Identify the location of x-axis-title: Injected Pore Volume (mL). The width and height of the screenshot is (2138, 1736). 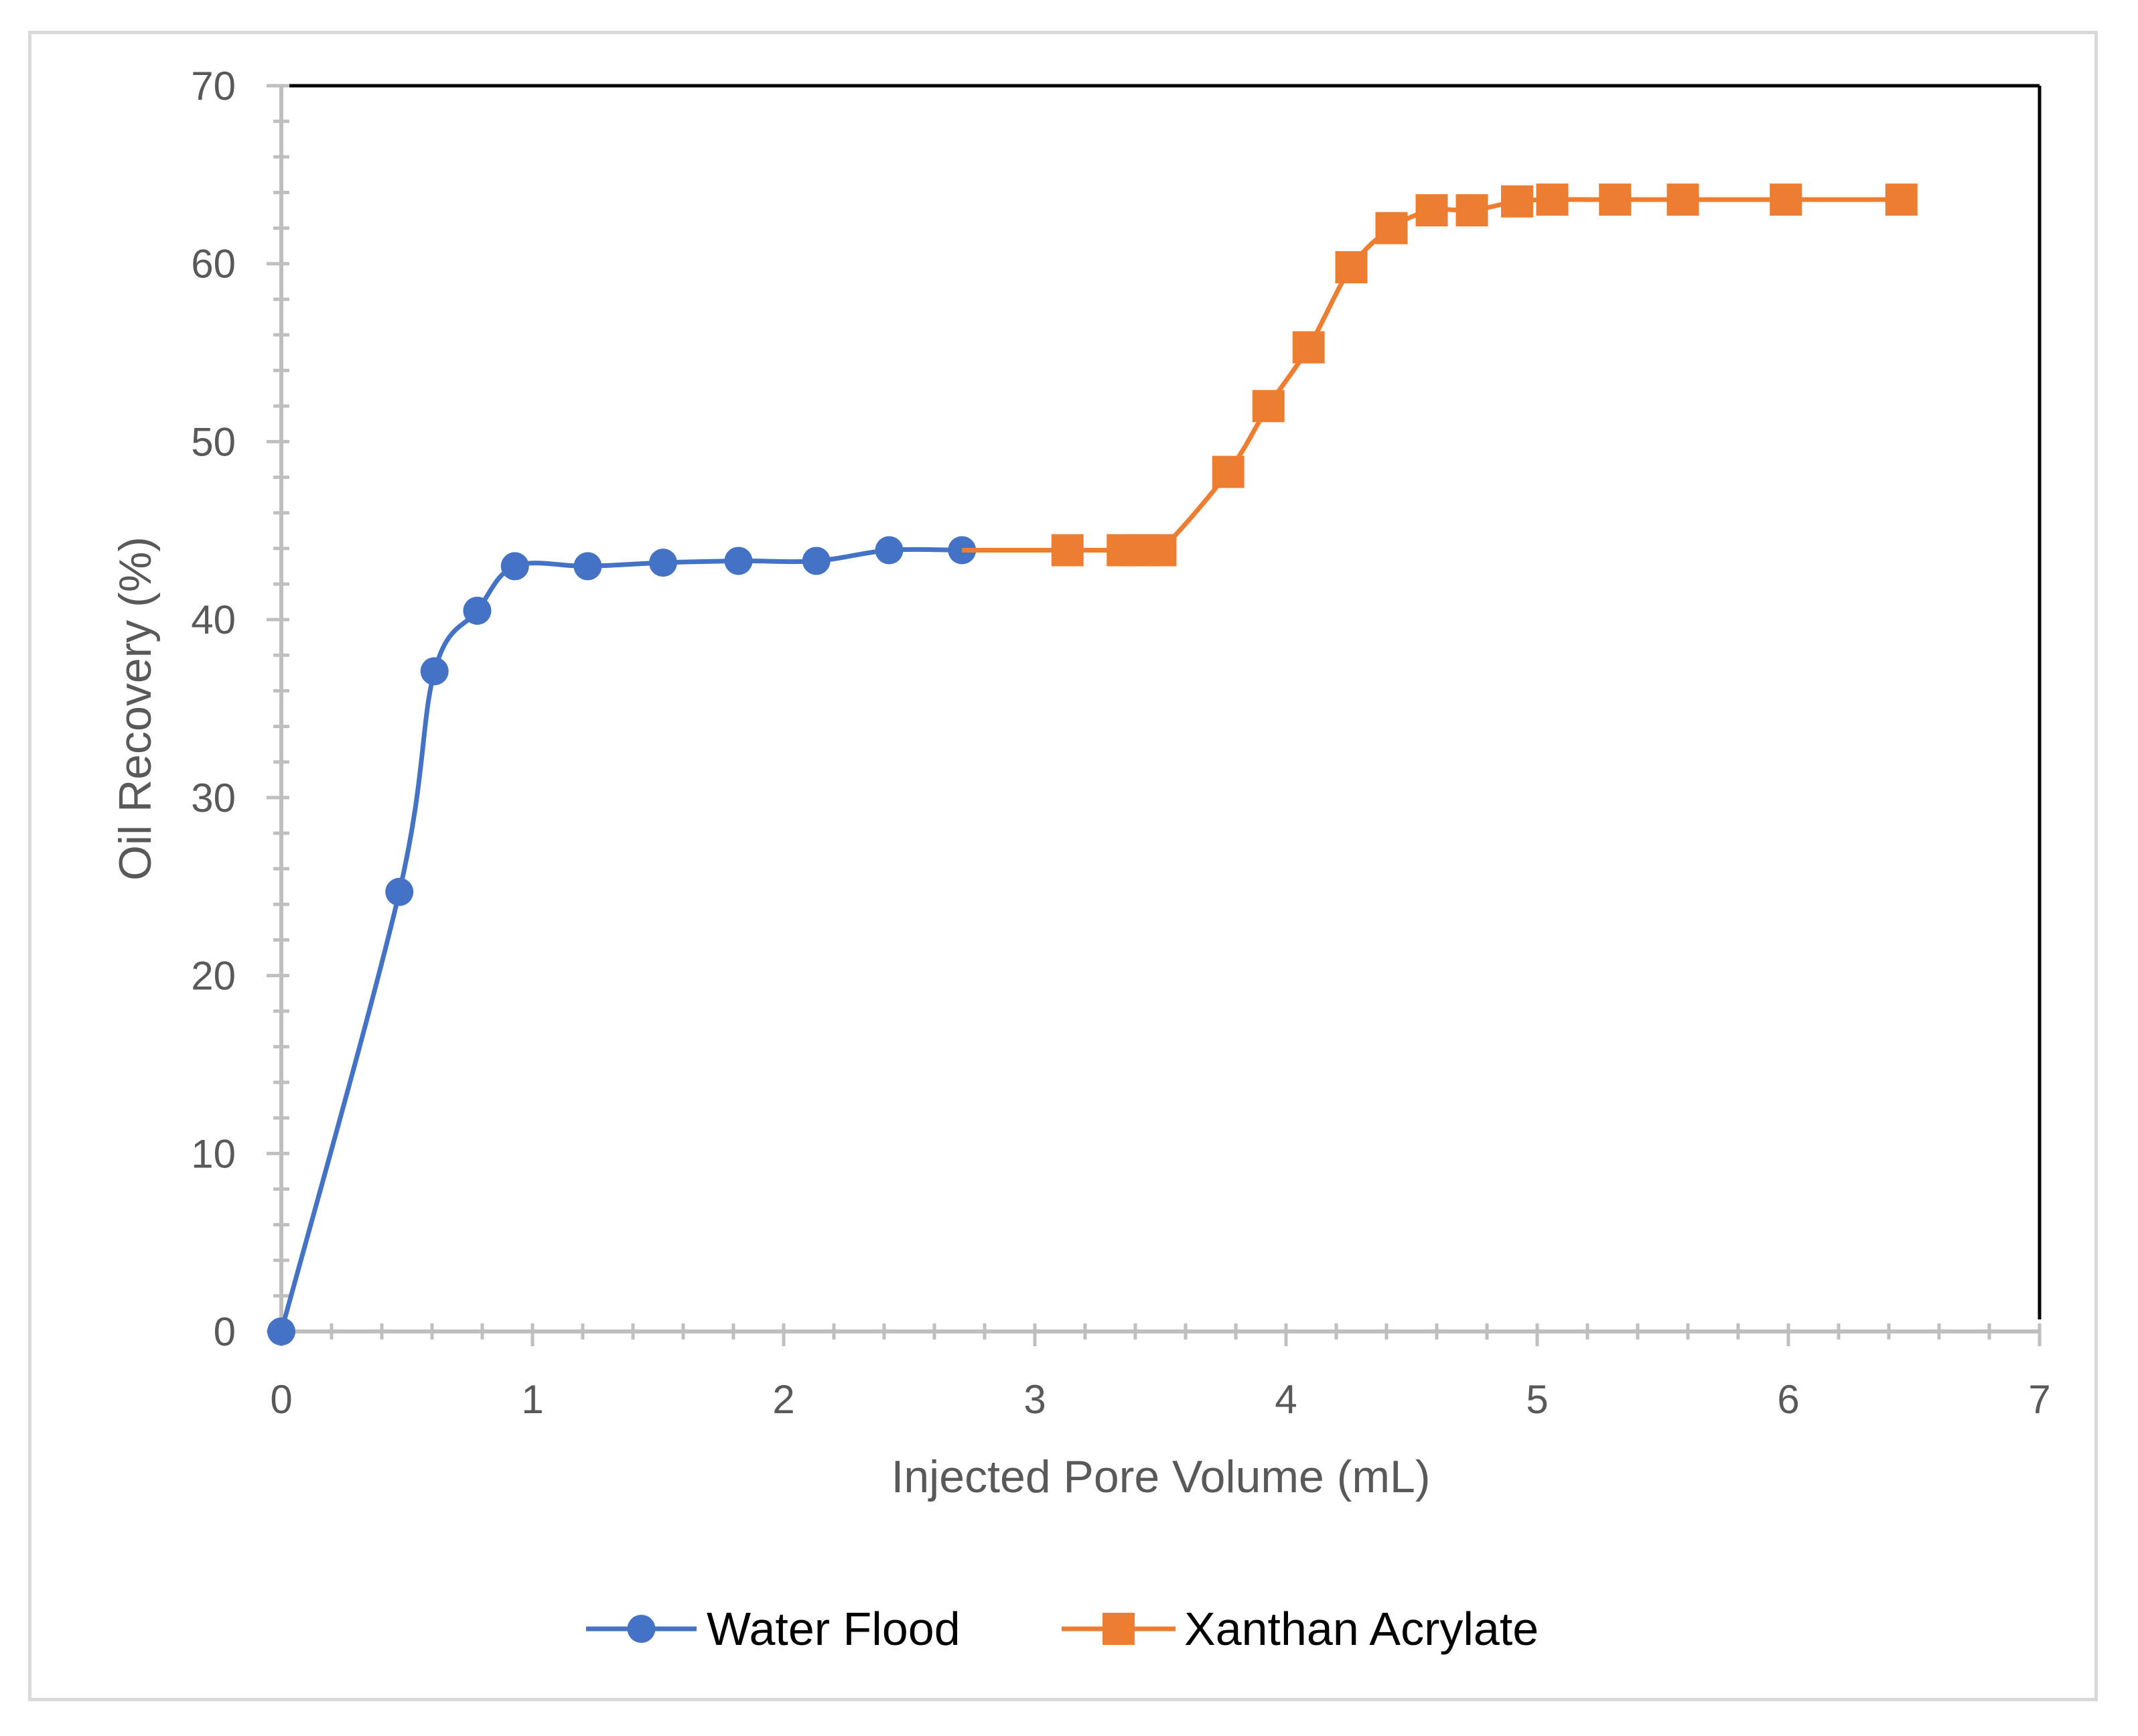
(1160, 1476).